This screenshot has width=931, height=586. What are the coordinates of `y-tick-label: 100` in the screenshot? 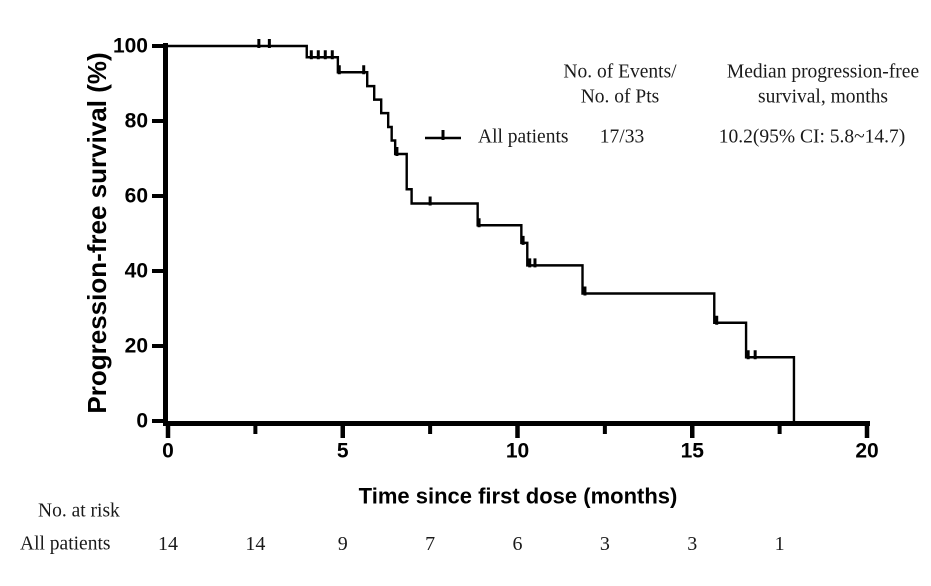 It's located at (130, 46).